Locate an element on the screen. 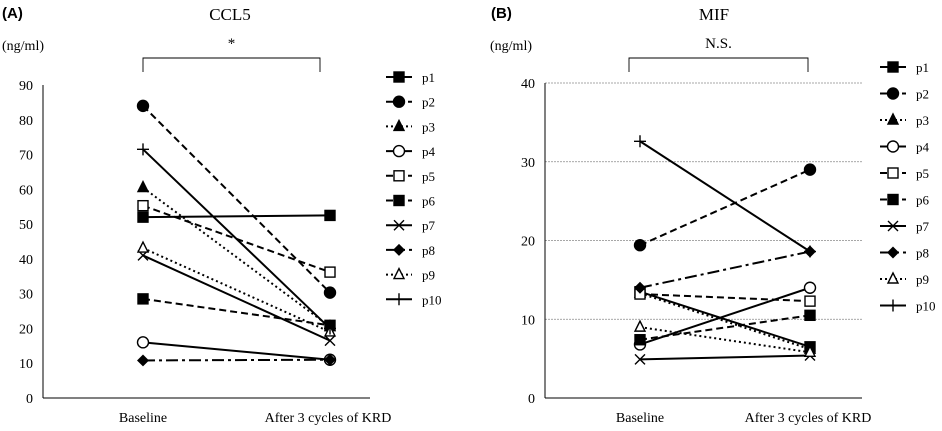 The image size is (942, 431). y-tick-label: 80 is located at coordinates (26, 121).